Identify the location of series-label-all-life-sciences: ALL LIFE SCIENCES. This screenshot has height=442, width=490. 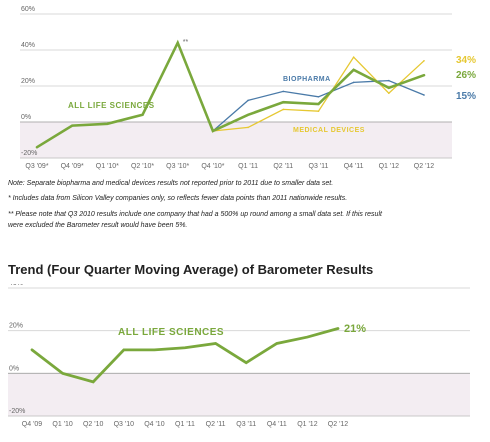
(111, 105).